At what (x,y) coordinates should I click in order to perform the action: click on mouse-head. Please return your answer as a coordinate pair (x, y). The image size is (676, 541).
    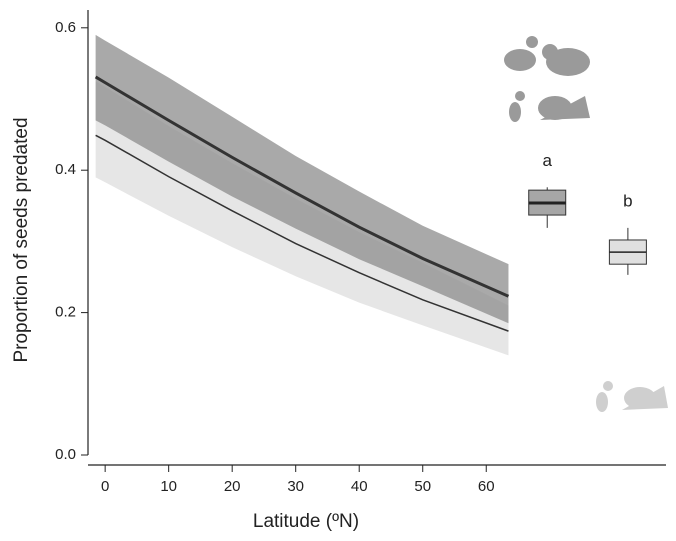
    Looking at the image, I should click on (550, 52).